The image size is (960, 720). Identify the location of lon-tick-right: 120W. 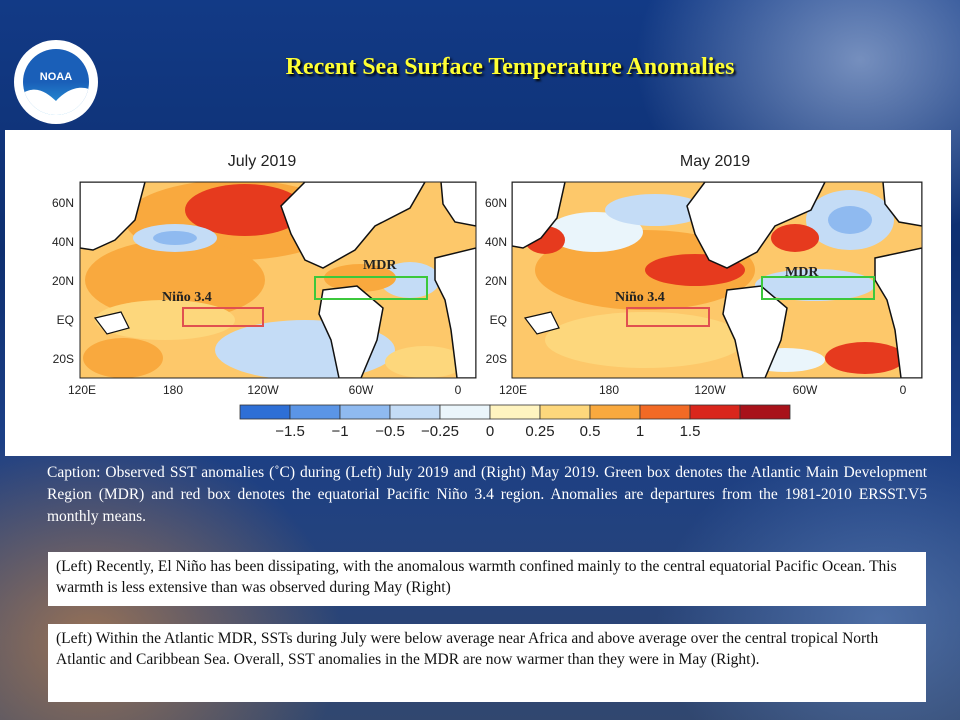
(710, 390).